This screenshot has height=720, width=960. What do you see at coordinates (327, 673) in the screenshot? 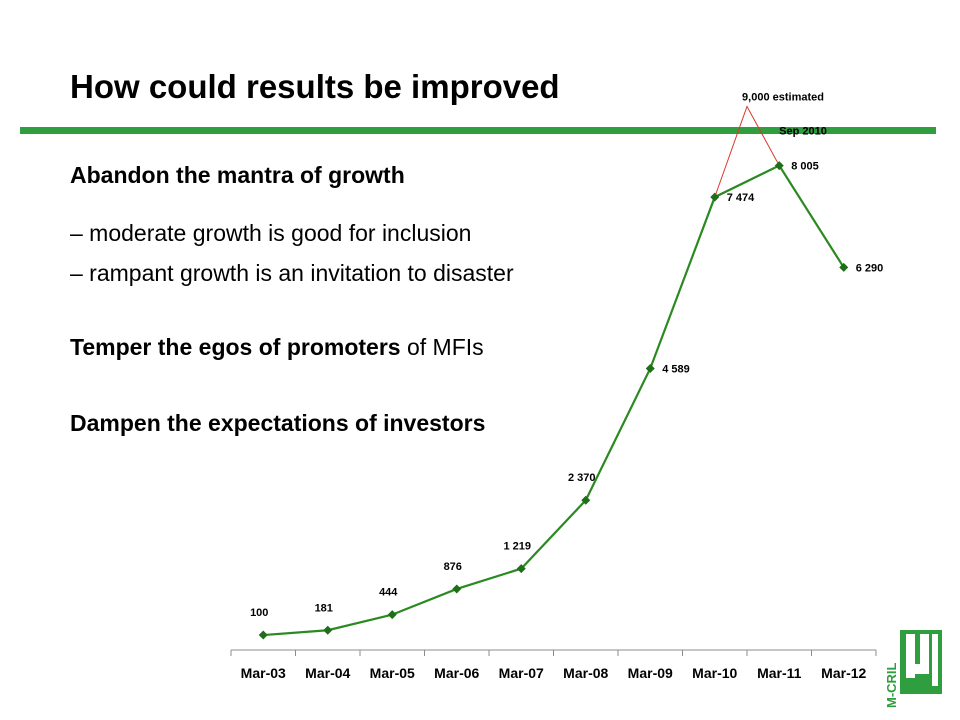
I see `x-tick-label: Mar-04` at bounding box center [327, 673].